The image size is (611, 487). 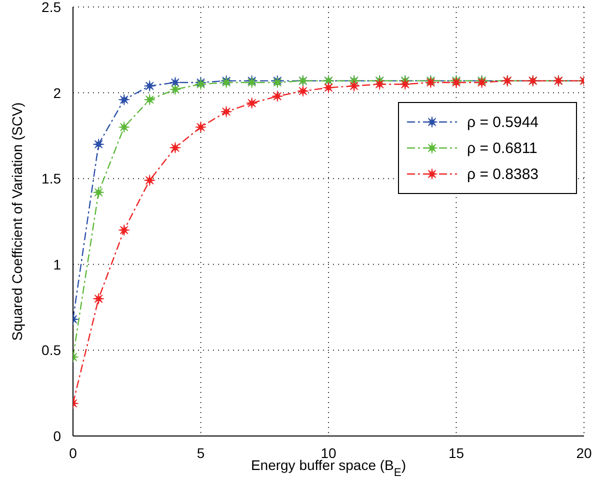 What do you see at coordinates (503, 174) in the screenshot?
I see `legend-label: ρ = 0.8383` at bounding box center [503, 174].